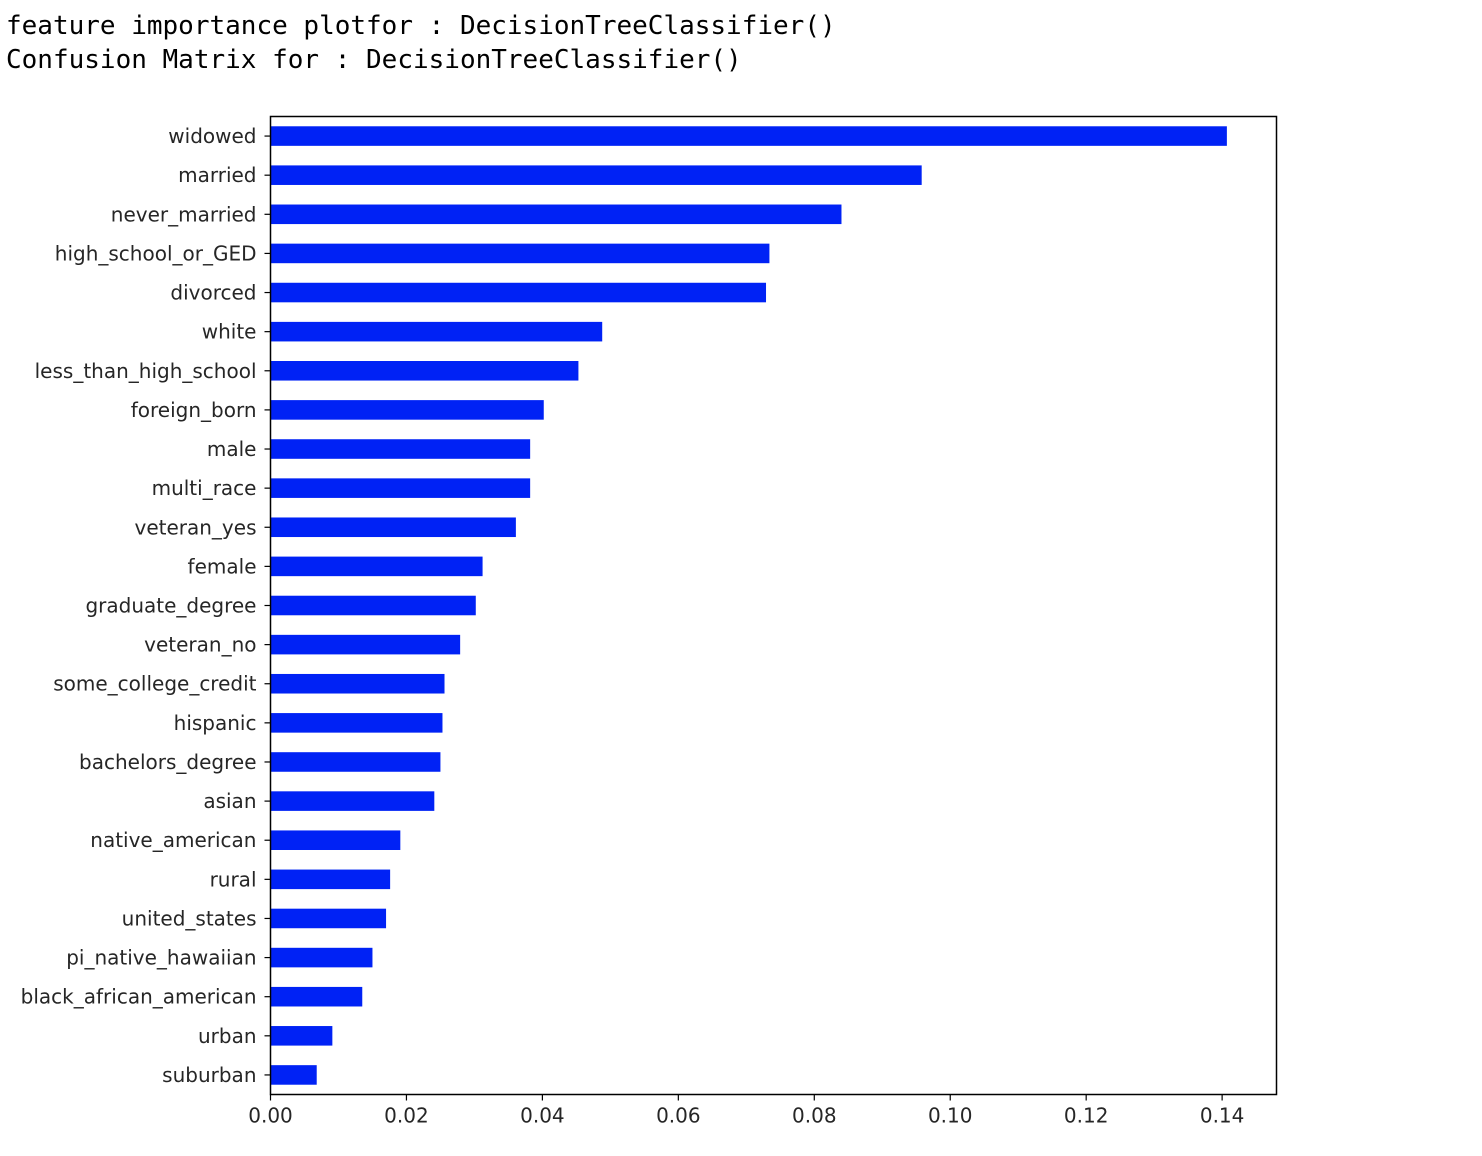  Describe the element at coordinates (365, 644) in the screenshot. I see `bar-veteran_no` at that location.